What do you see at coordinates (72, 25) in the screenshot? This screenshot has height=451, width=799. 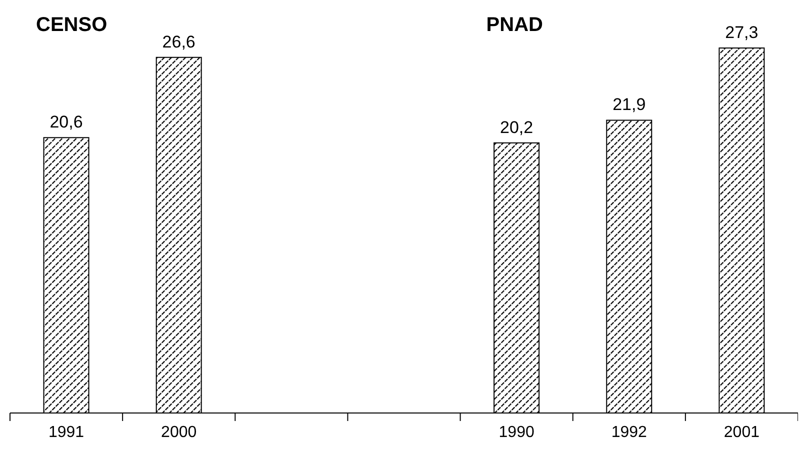 I see `text: CENSO` at bounding box center [72, 25].